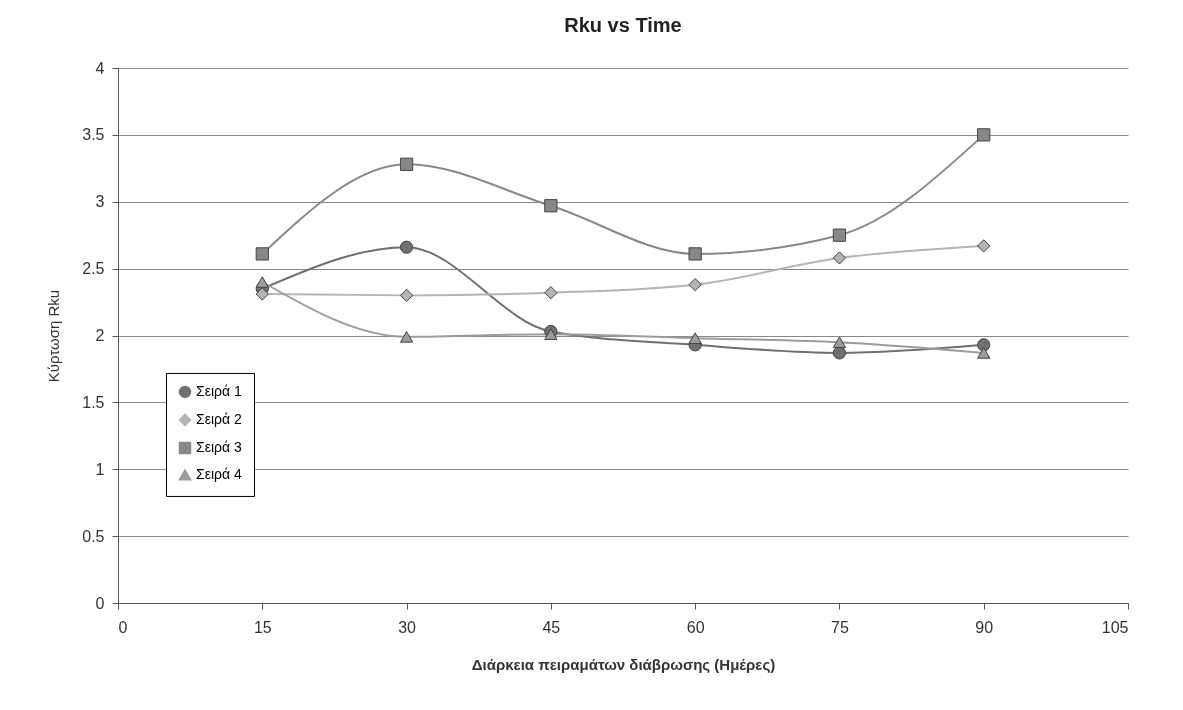 This screenshot has width=1183, height=710. Describe the element at coordinates (984, 627) in the screenshot. I see `x-tick-label: 90` at that location.